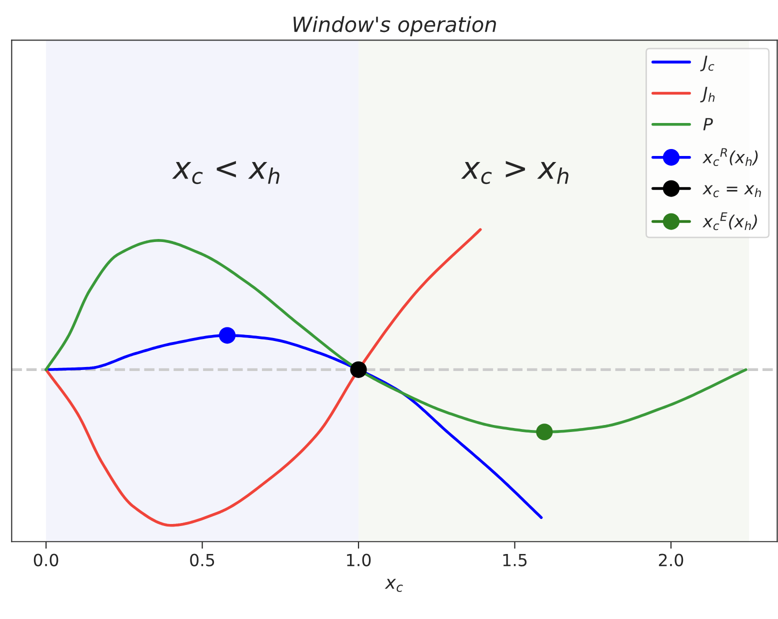 The width and height of the screenshot is (778, 619). Describe the element at coordinates (671, 560) in the screenshot. I see `x-tick-label: 2.0` at that location.